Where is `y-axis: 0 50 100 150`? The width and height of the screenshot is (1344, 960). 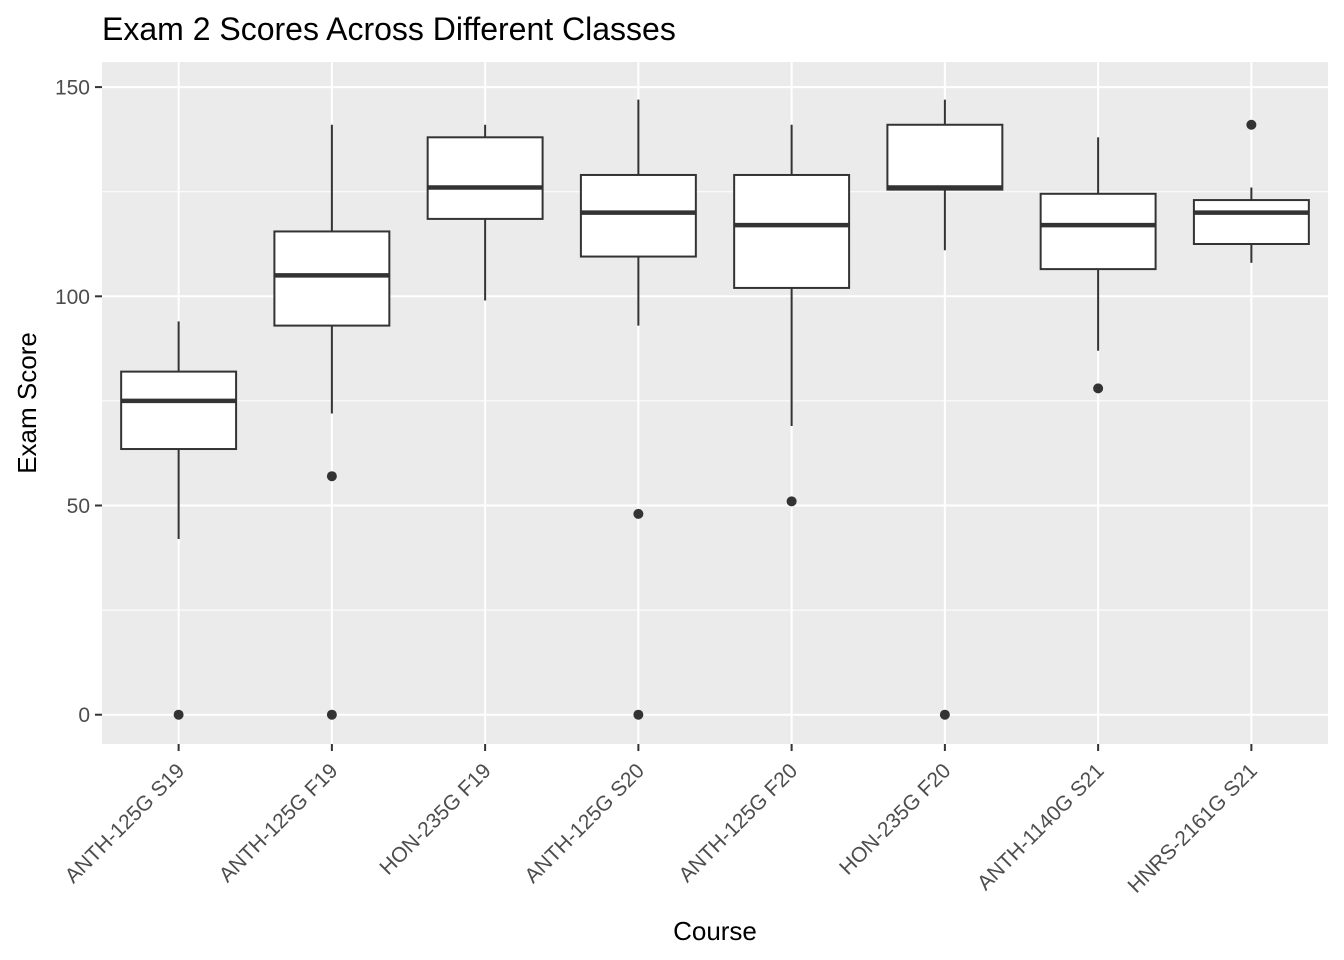 y-axis: 0 50 100 150 is located at coordinates (78, 402).